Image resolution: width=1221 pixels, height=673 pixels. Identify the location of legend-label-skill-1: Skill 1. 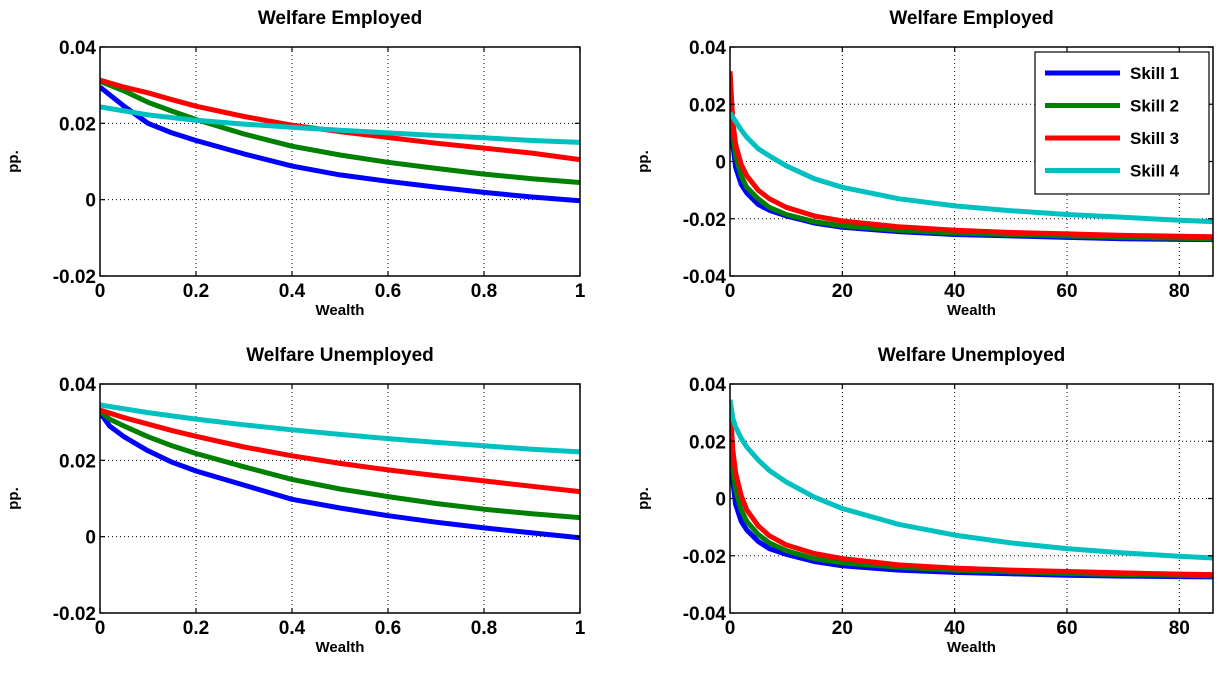
(1154, 73).